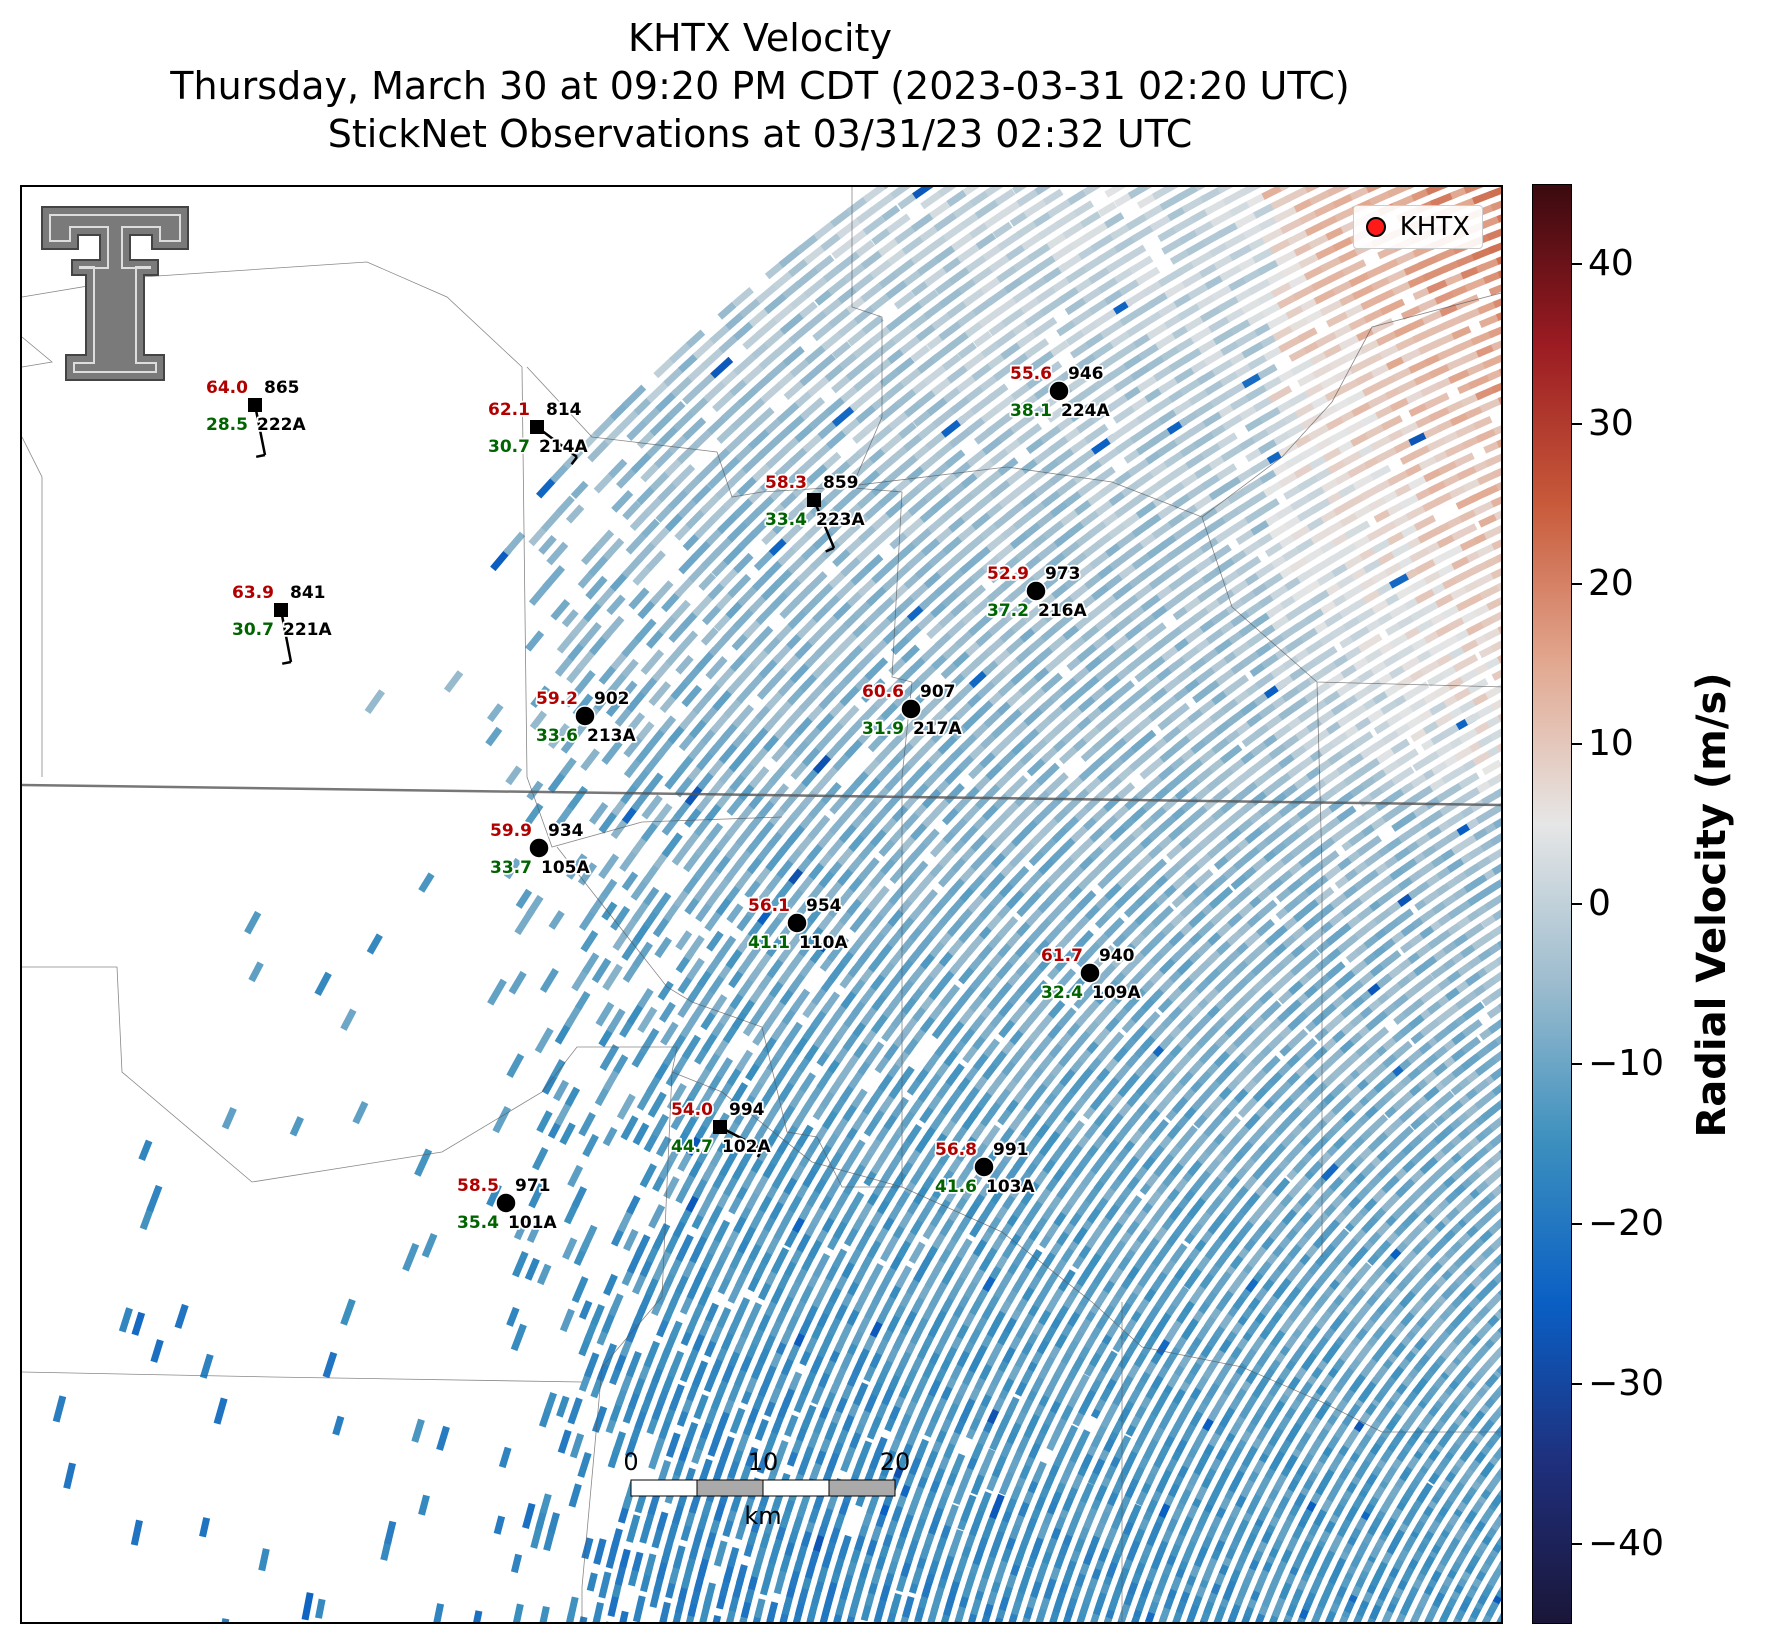  I want to click on station-id: 213A, so click(611, 736).